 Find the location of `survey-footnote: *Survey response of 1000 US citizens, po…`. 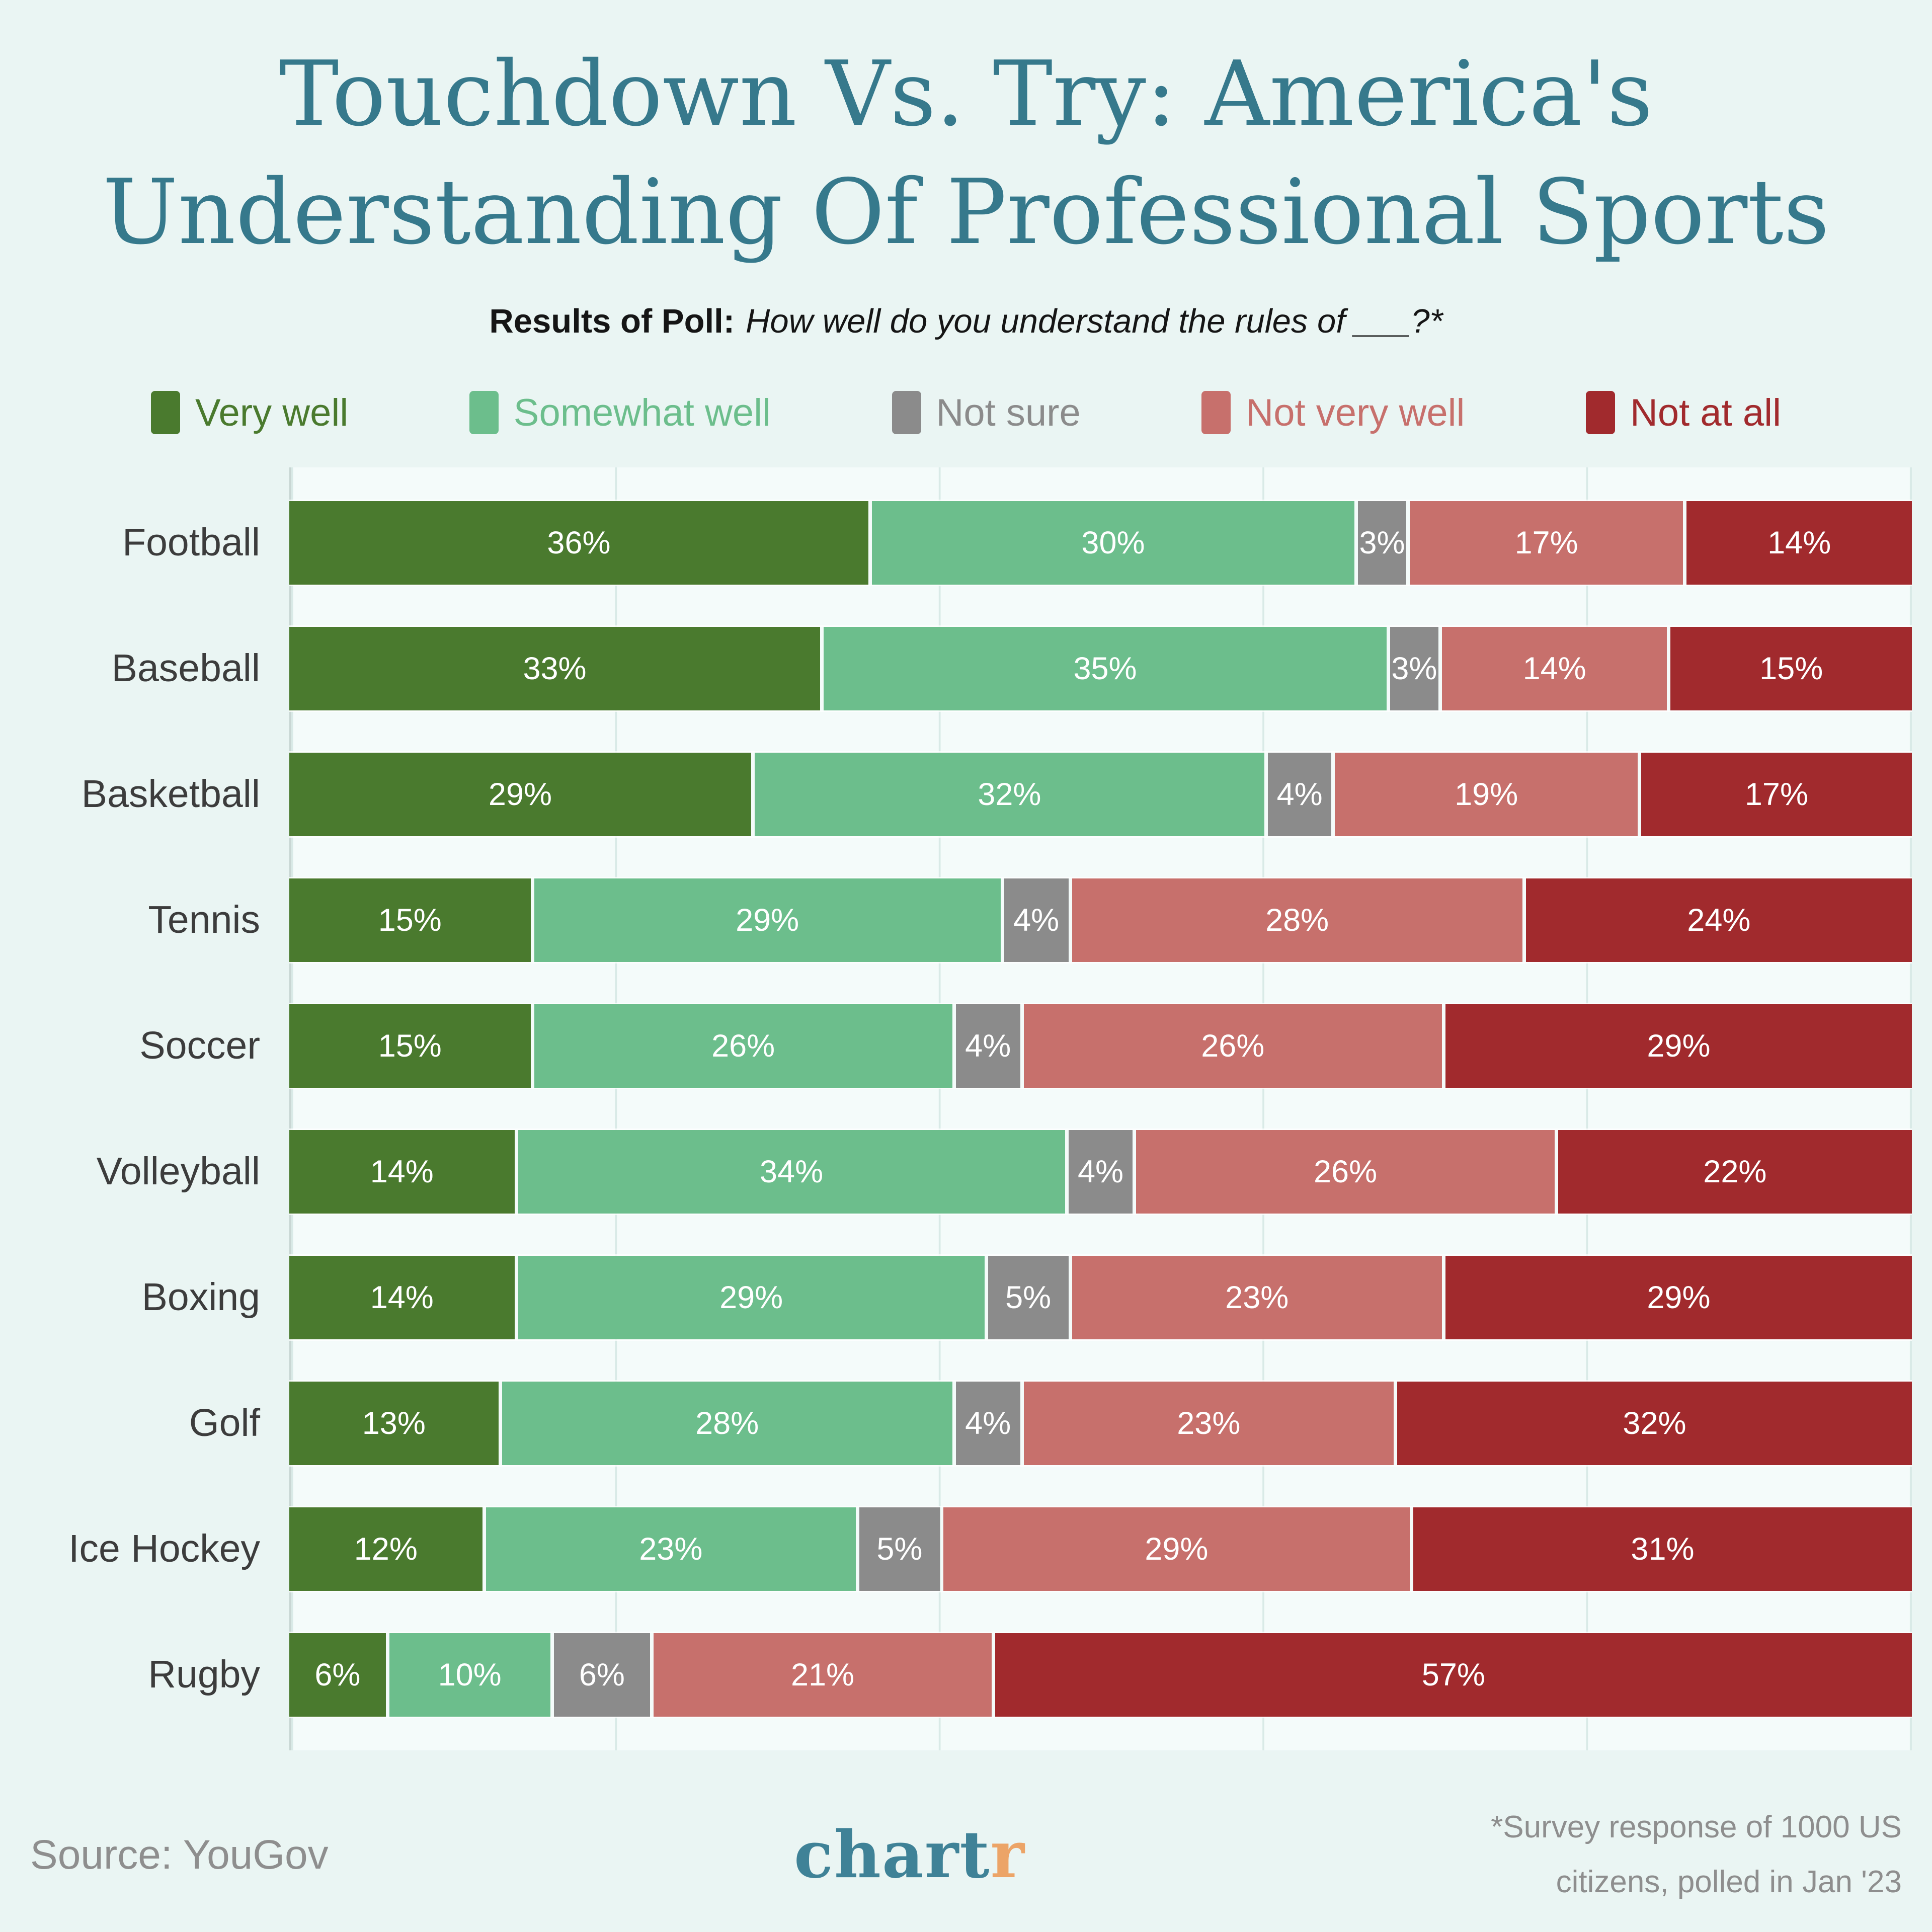

survey-footnote: *Survey response of 1000 US citizens, po… is located at coordinates (1697, 1854).